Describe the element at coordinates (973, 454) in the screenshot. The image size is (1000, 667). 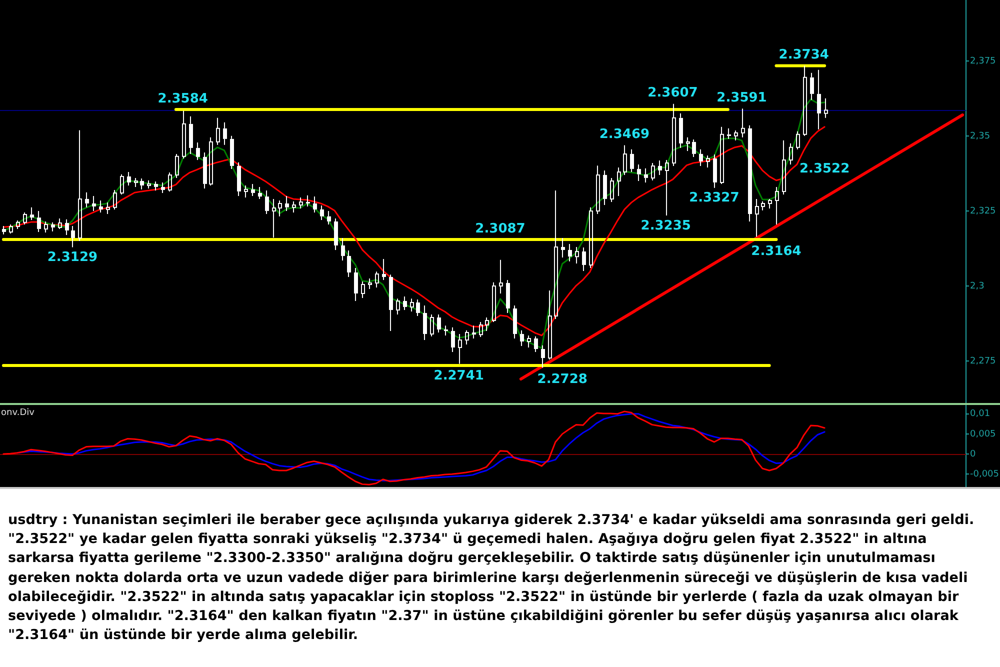
I see `y-tick-label: 0` at that location.